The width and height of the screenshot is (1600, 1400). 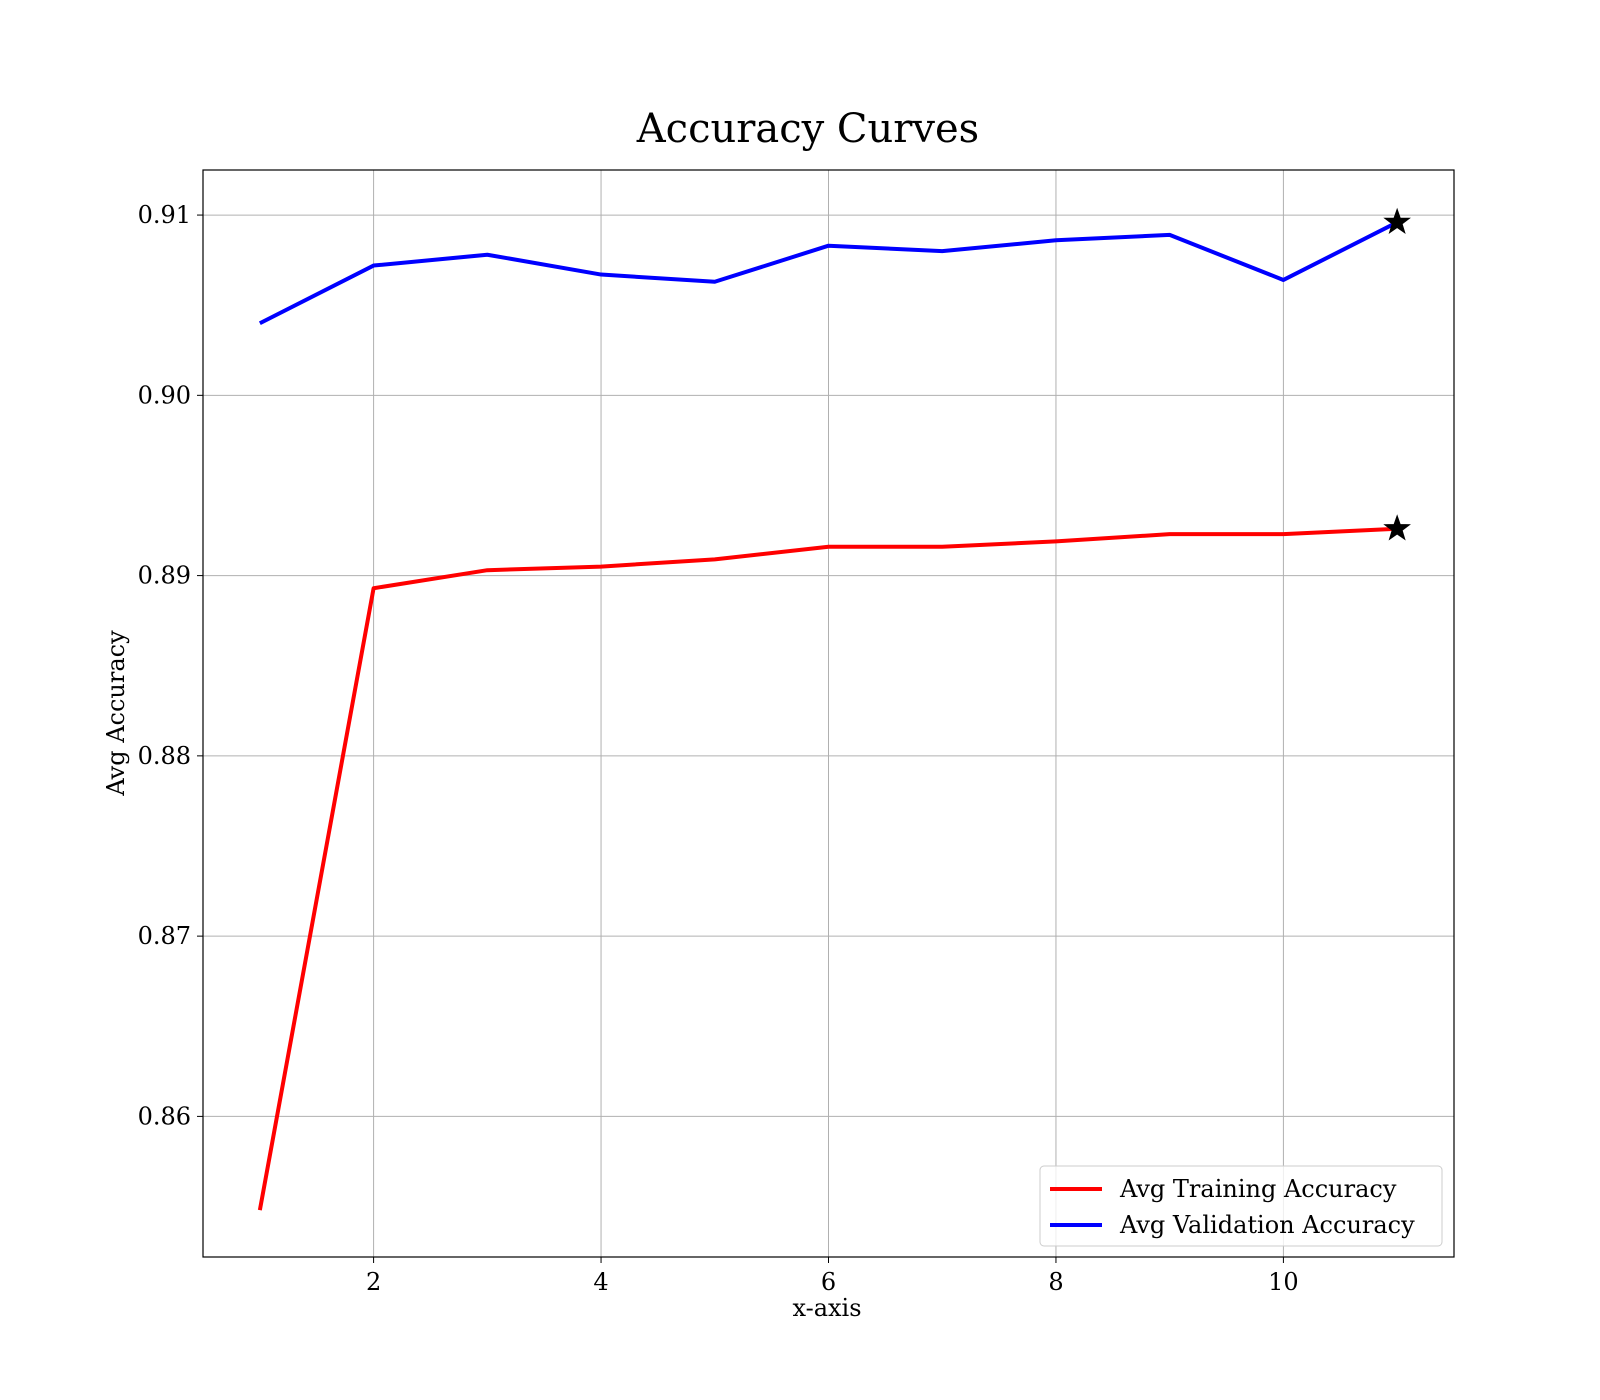 What do you see at coordinates (164, 756) in the screenshot?
I see `y-tick-label: 0.88` at bounding box center [164, 756].